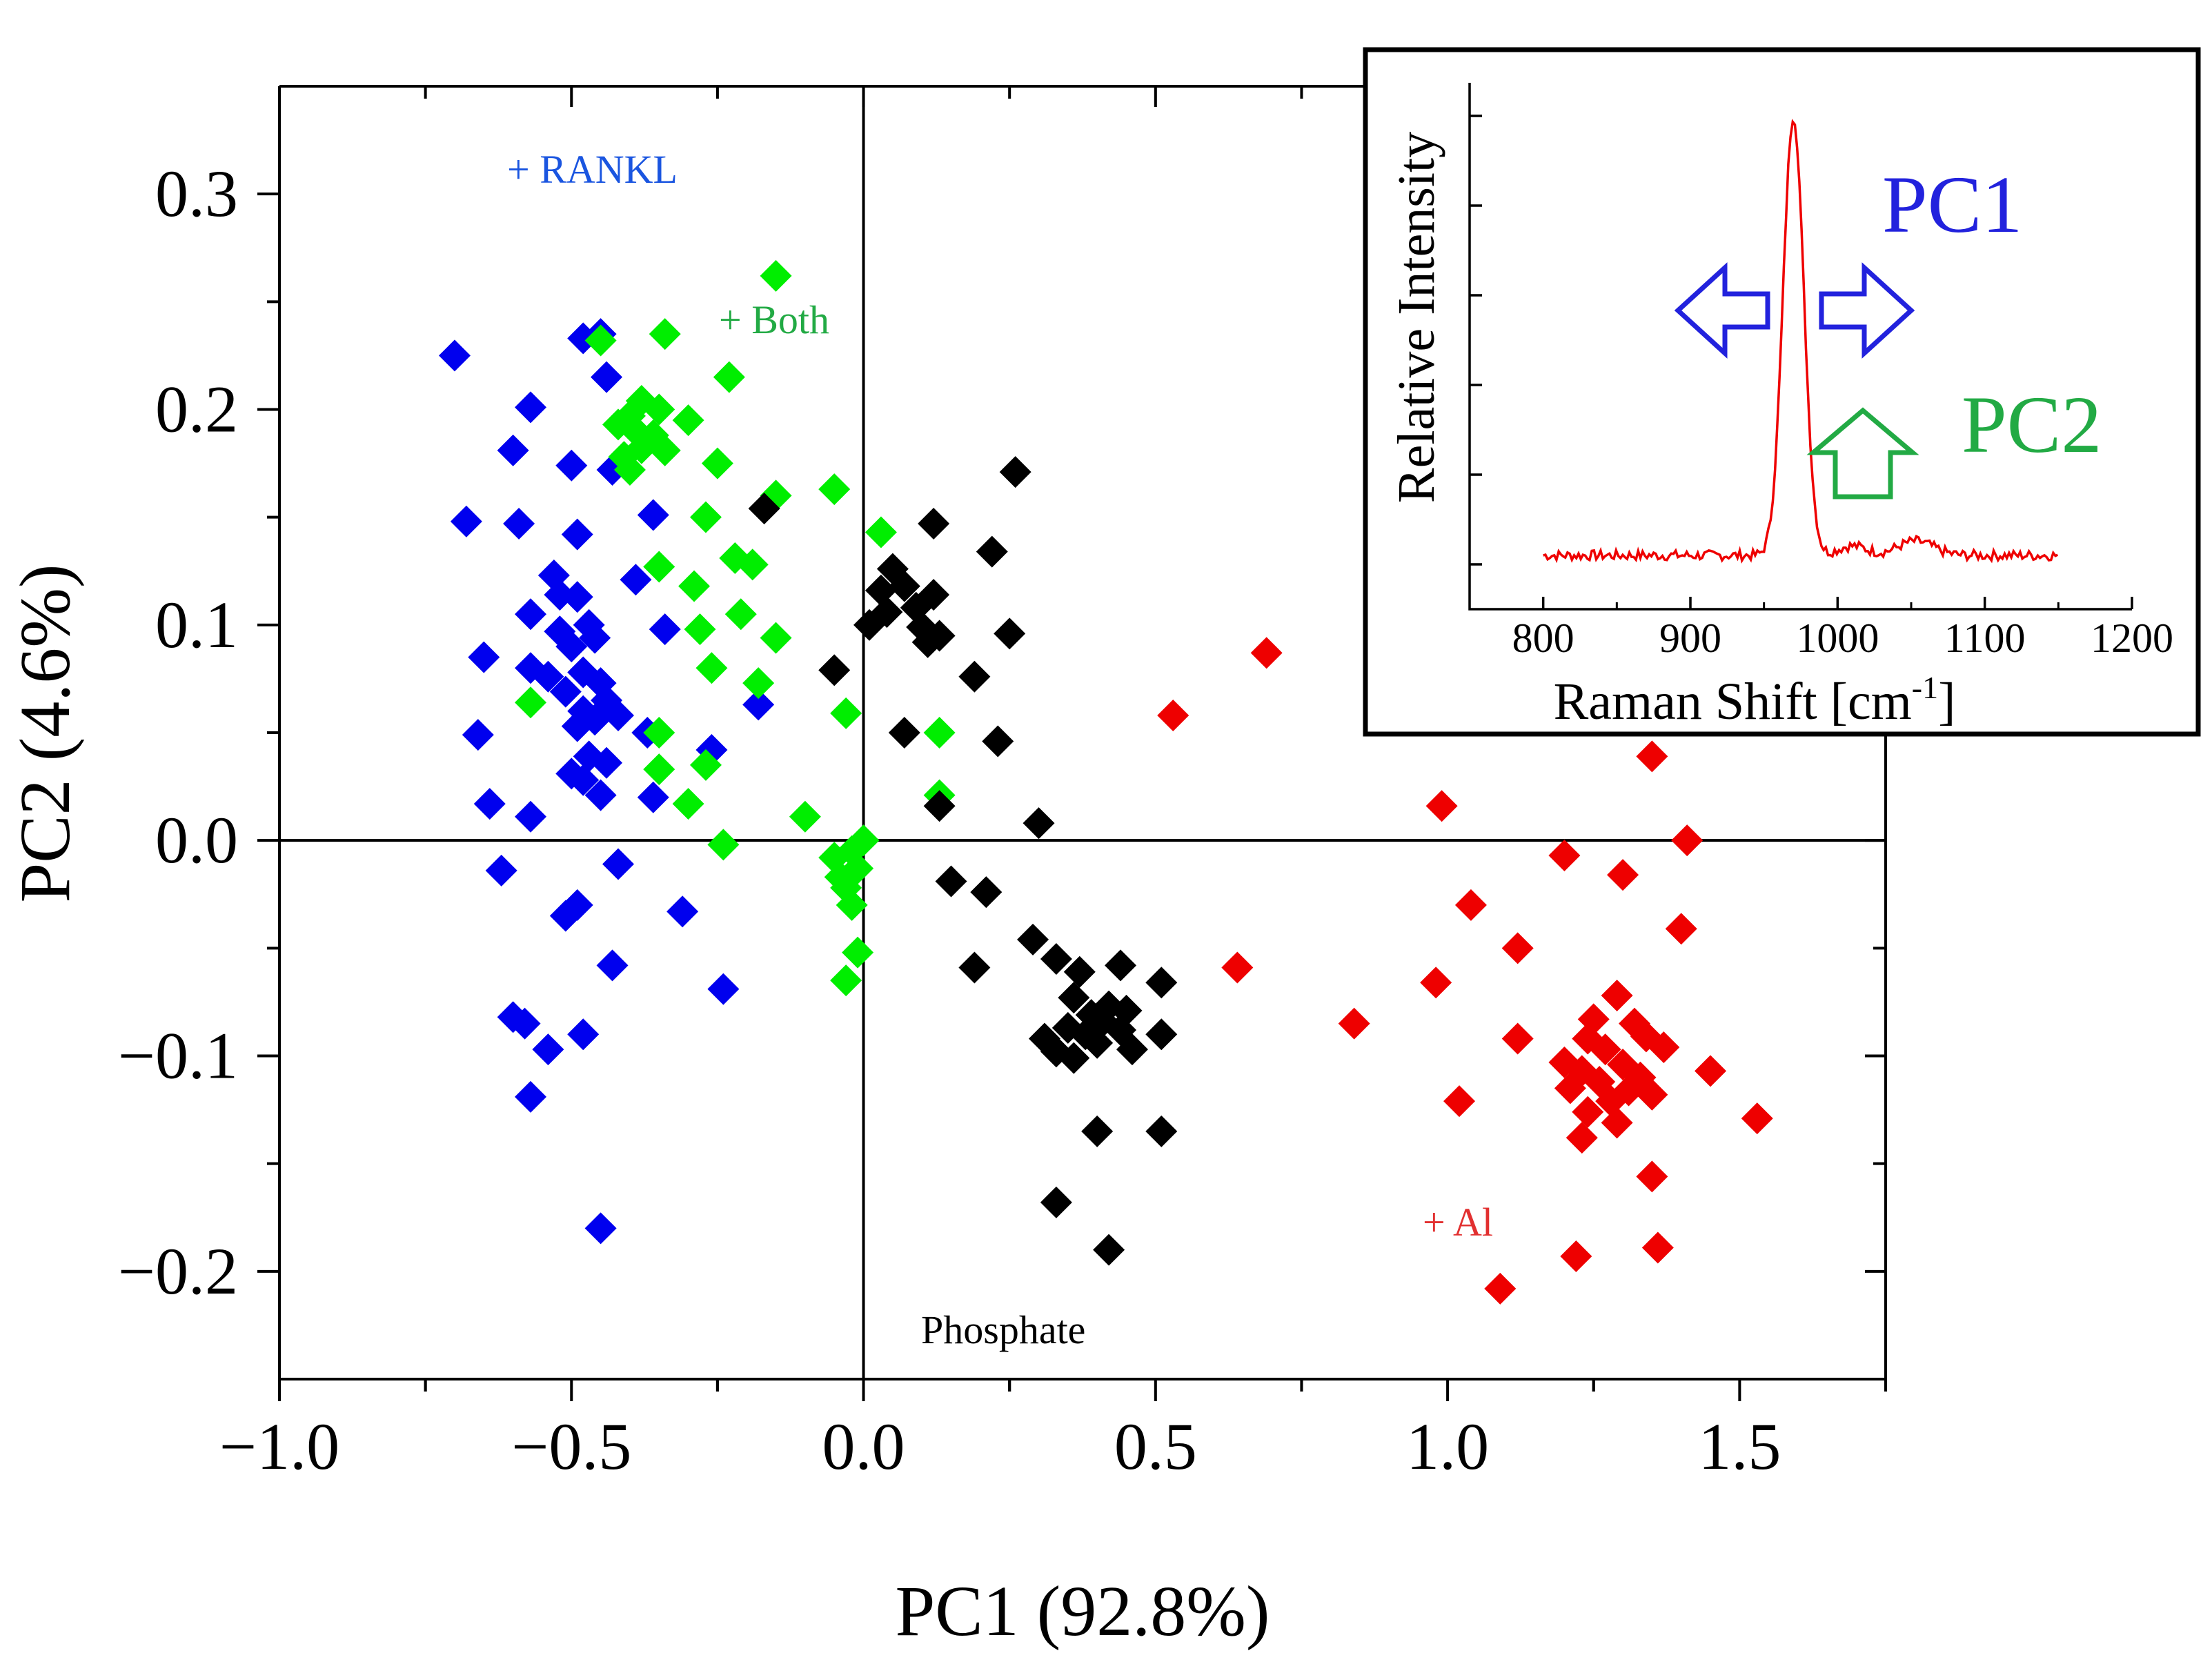  I want to click on inset-x-title-sup: -1, so click(1925, 687).